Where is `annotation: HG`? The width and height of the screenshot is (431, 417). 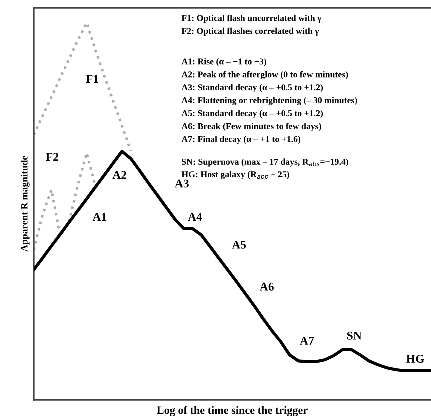 annotation: HG is located at coordinates (415, 359).